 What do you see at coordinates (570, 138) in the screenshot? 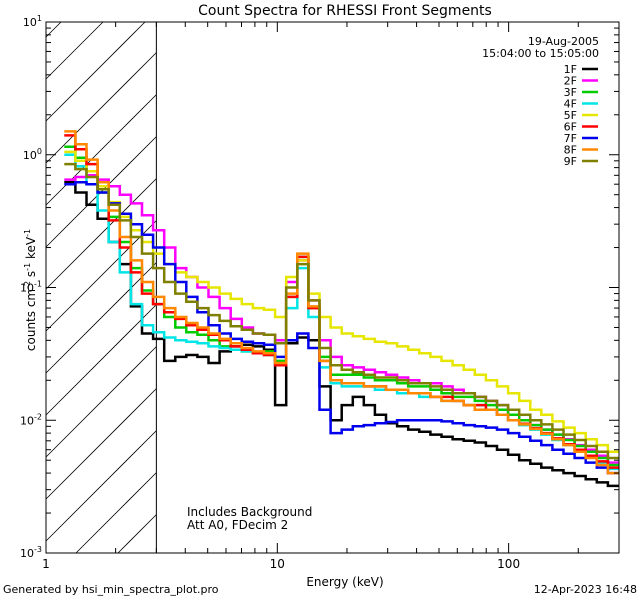
I see `legend-label-7f: 7F` at bounding box center [570, 138].